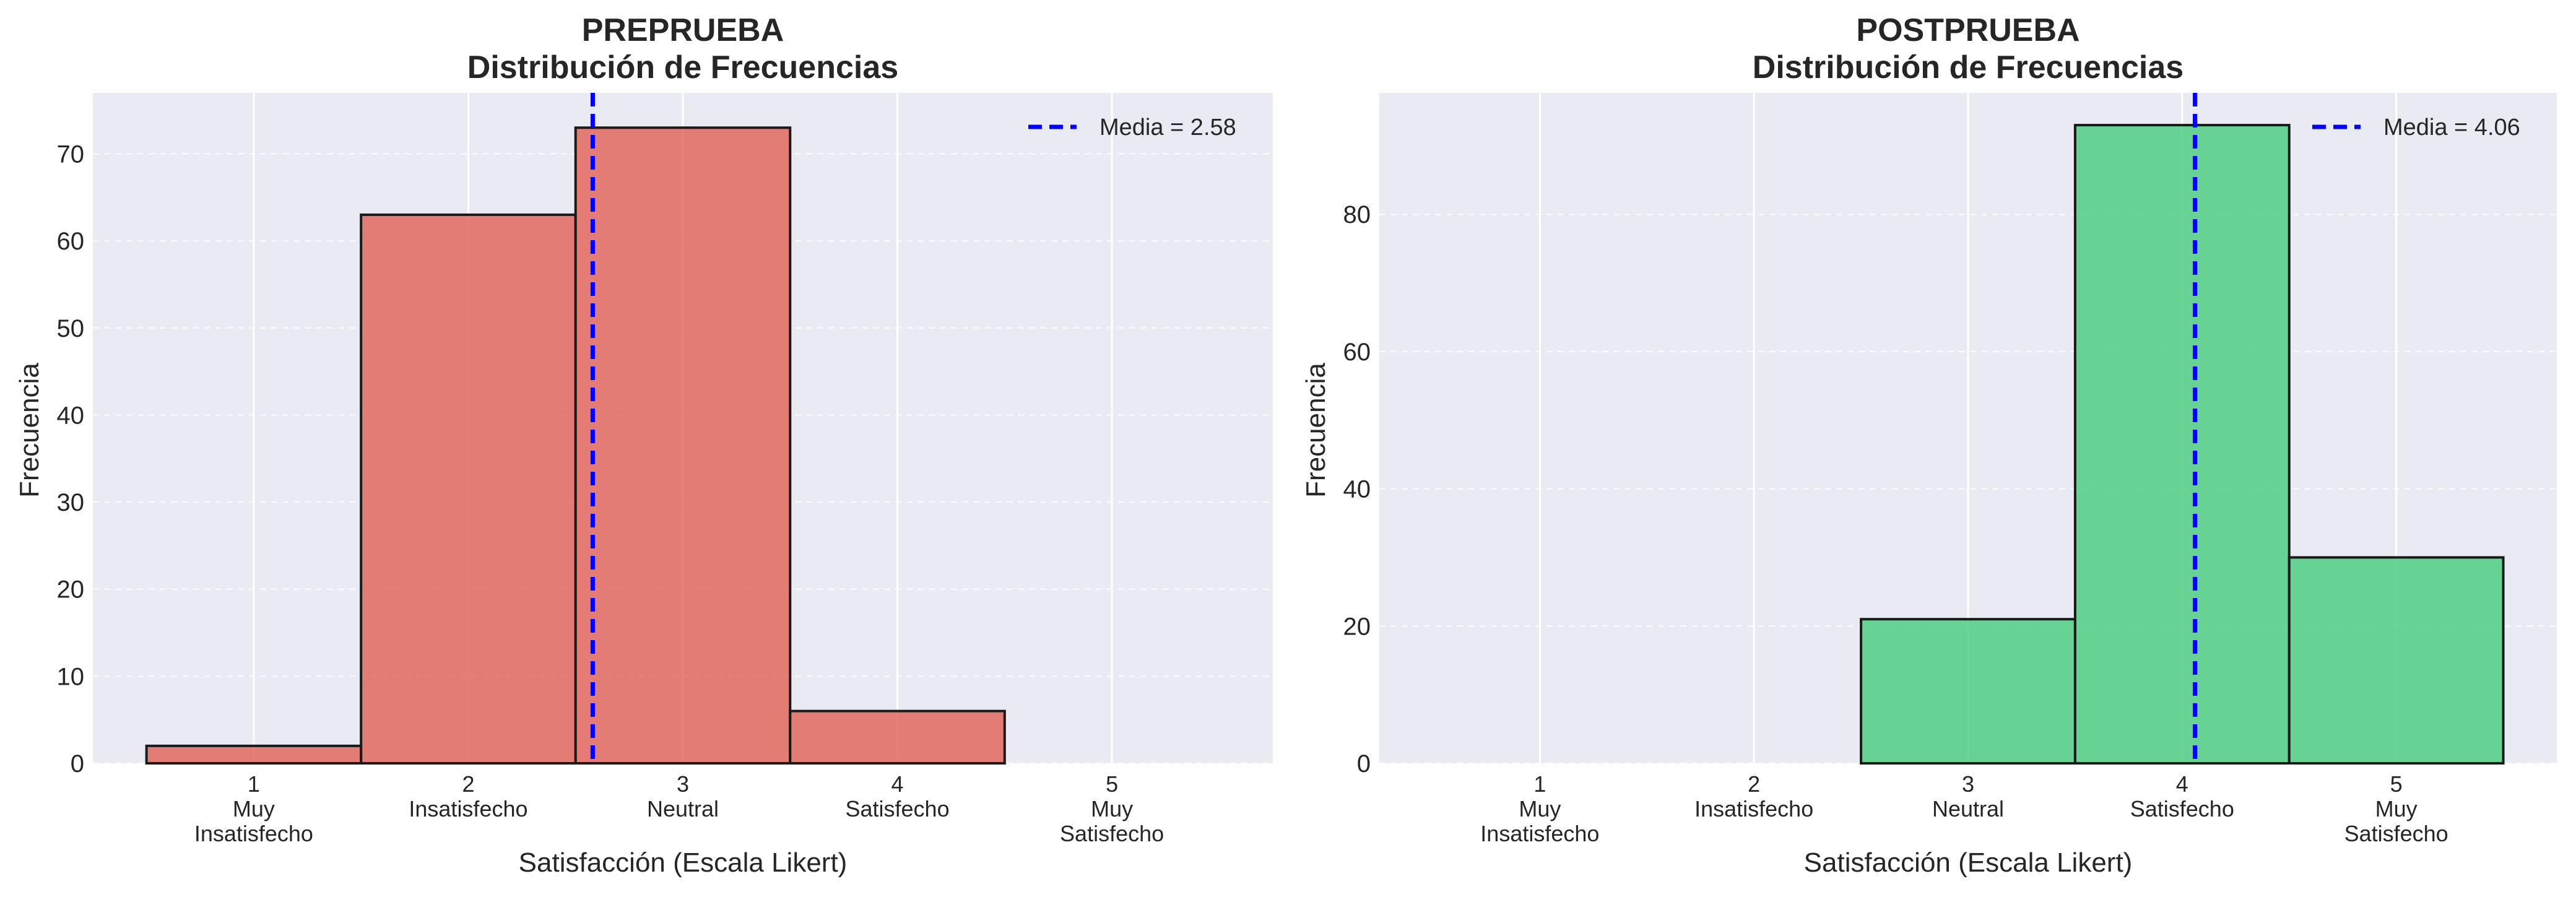 Image resolution: width=2576 pixels, height=897 pixels. Describe the element at coordinates (71, 329) in the screenshot. I see `y-tick-label: 50` at that location.